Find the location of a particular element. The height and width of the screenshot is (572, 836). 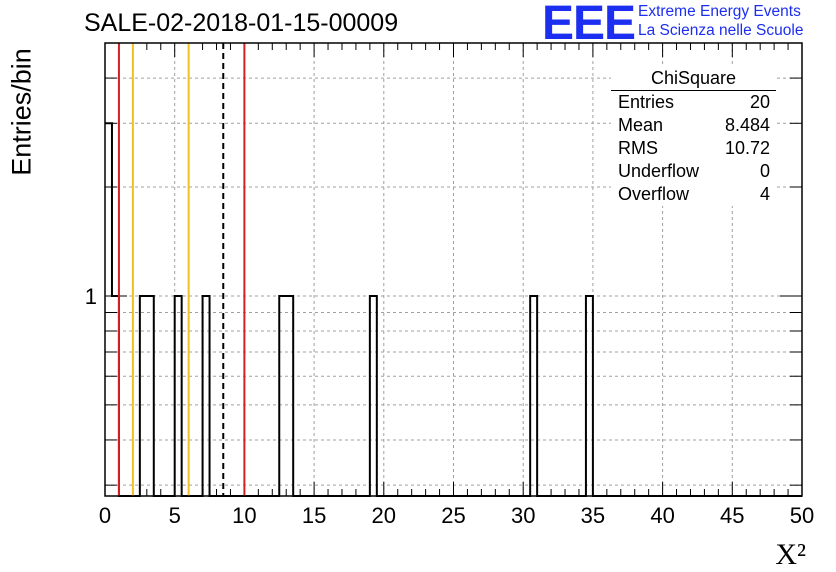

stat-label: Underflow is located at coordinates (659, 171).